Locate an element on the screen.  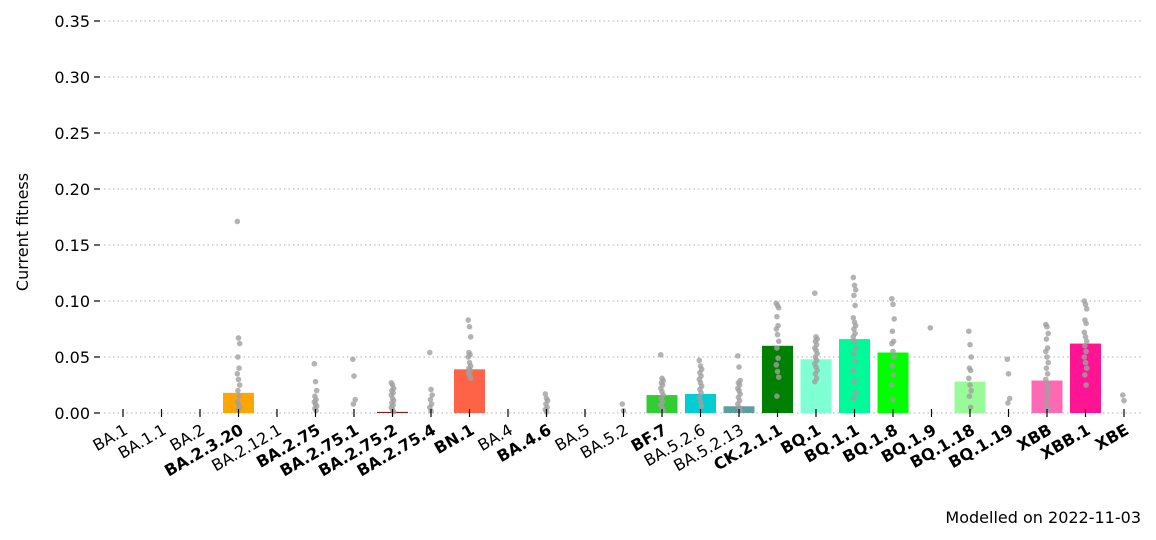
y-tick-label: 0.25 is located at coordinates (72, 133).